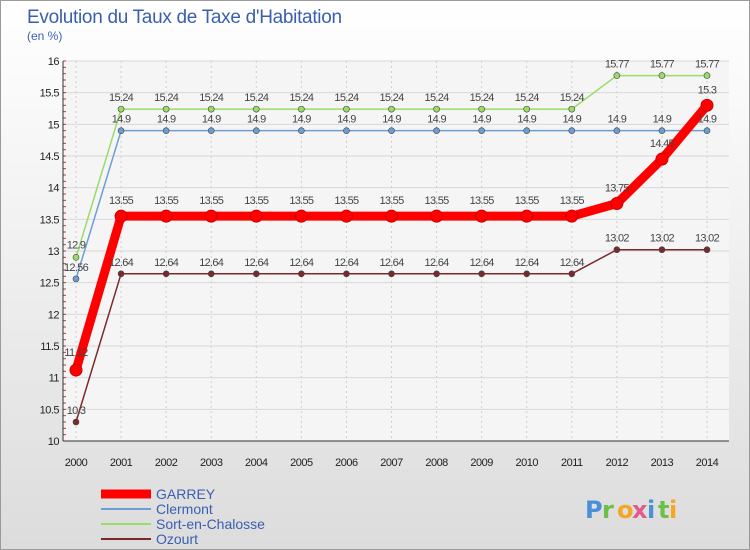  Describe the element at coordinates (346, 463) in the screenshot. I see `x-tick-label: 2006` at that location.